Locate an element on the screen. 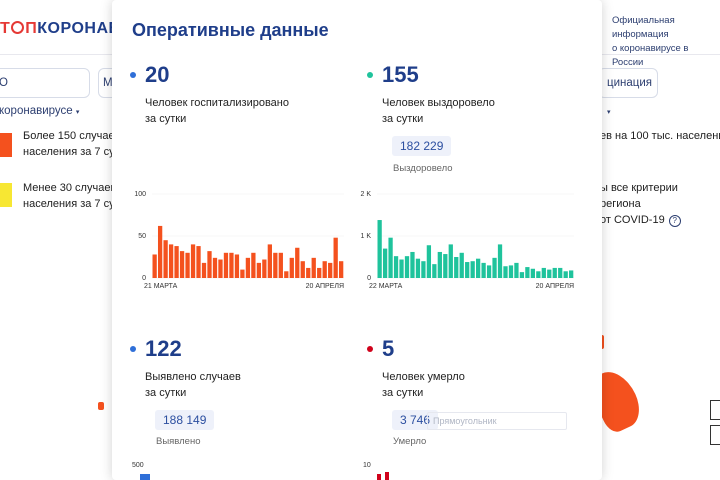  map-region is located at coordinates (101, 406).